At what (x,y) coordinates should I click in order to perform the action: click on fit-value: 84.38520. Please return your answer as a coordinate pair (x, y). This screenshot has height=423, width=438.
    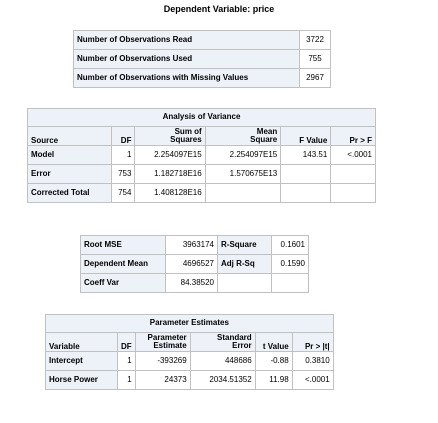
    Looking at the image, I should click on (192, 283).